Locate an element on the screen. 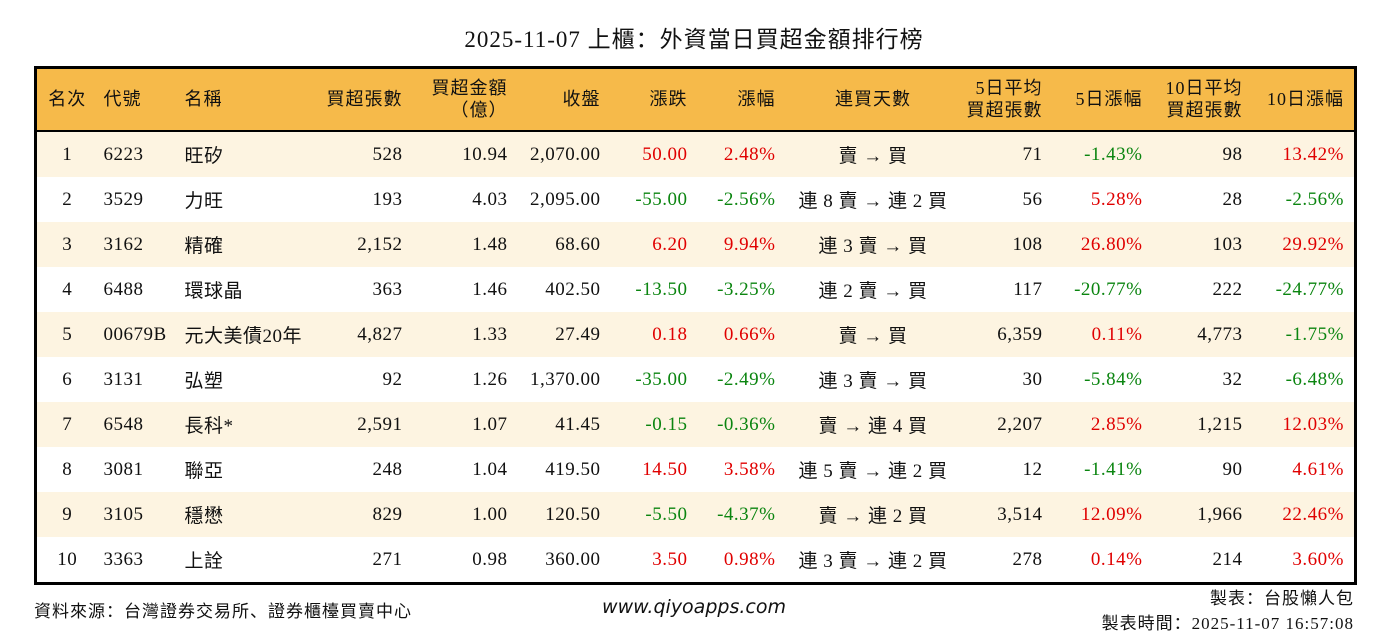  cell-change: -13.50 is located at coordinates (661, 289).